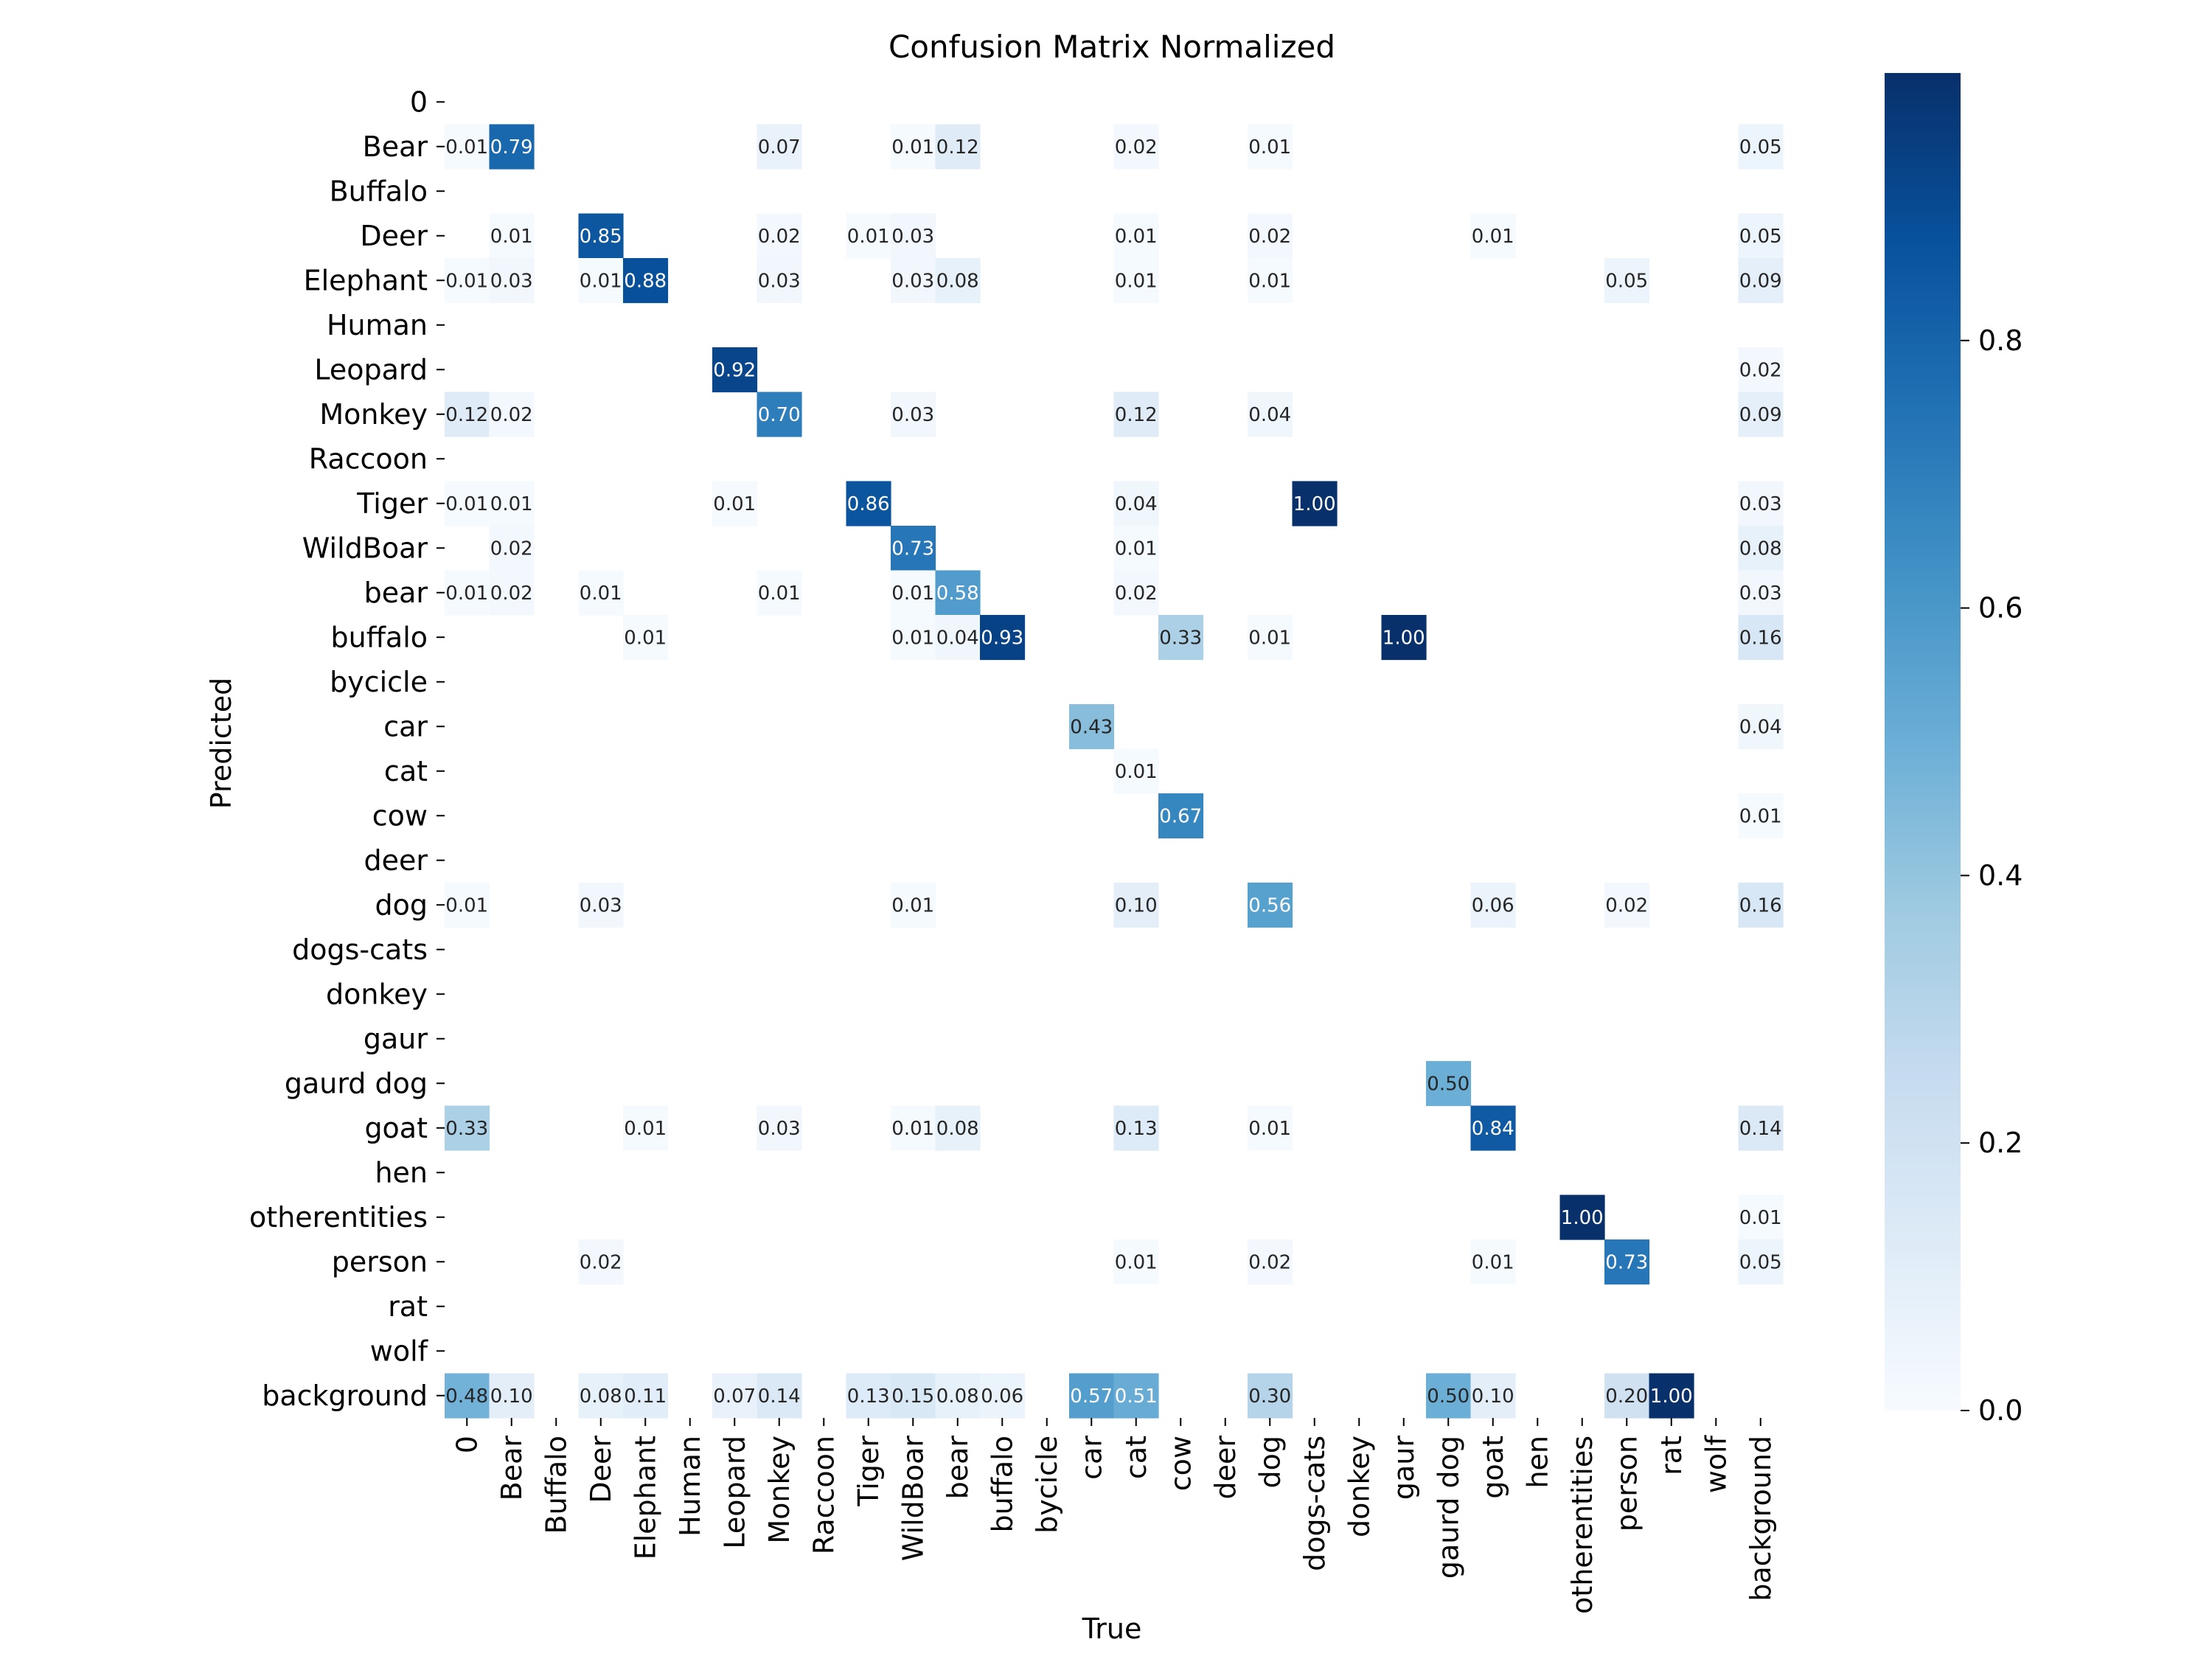 The height and width of the screenshot is (1659, 2212). Describe the element at coordinates (512, 147) in the screenshot. I see `heatmap-cell-bear-bear` at that location.